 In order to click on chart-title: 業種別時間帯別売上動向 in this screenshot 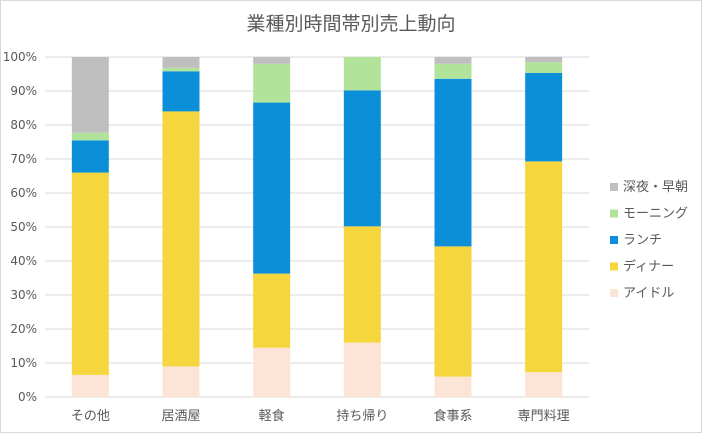, I will do `click(351, 24)`.